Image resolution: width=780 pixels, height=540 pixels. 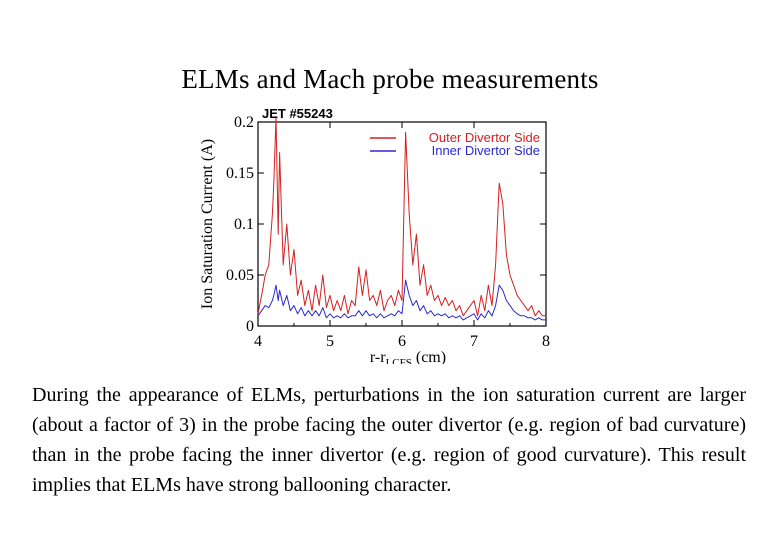 What do you see at coordinates (401, 216) in the screenshot?
I see `series-line-outer-divertor-side` at bounding box center [401, 216].